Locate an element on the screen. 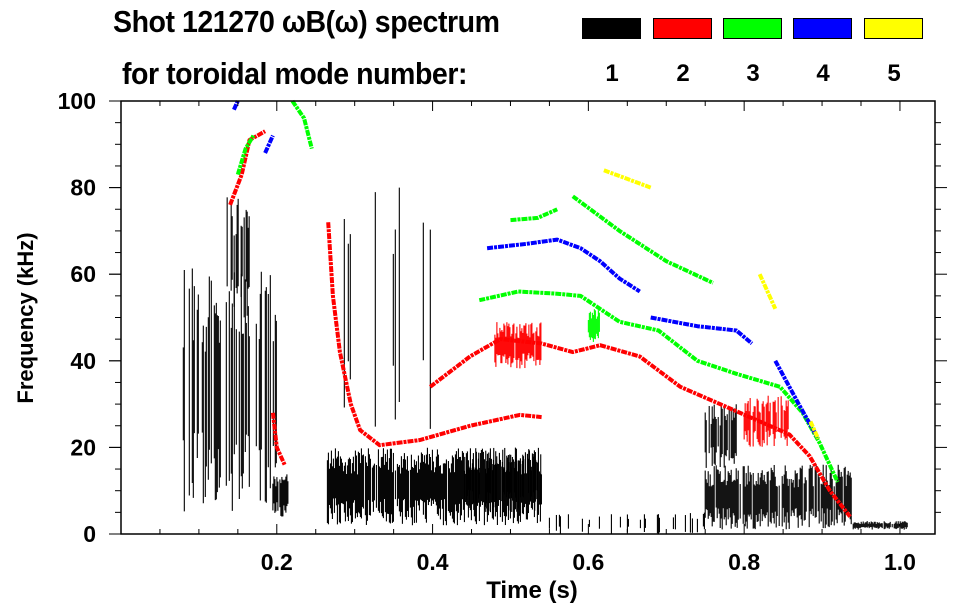  y-axis-label: Frequency (kHz) is located at coordinates (25, 317).